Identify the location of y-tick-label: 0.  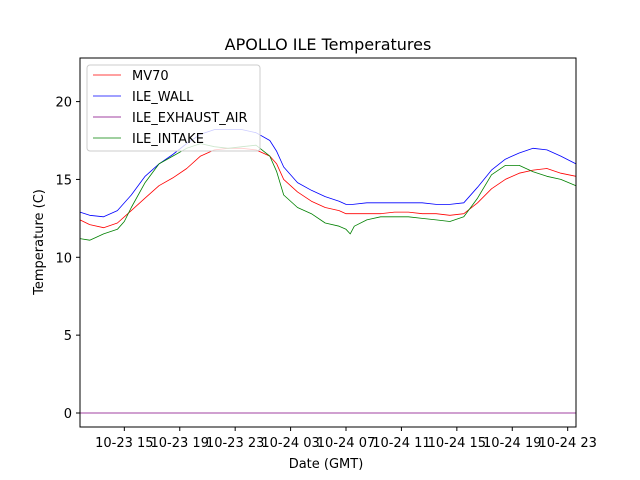
(68, 414).